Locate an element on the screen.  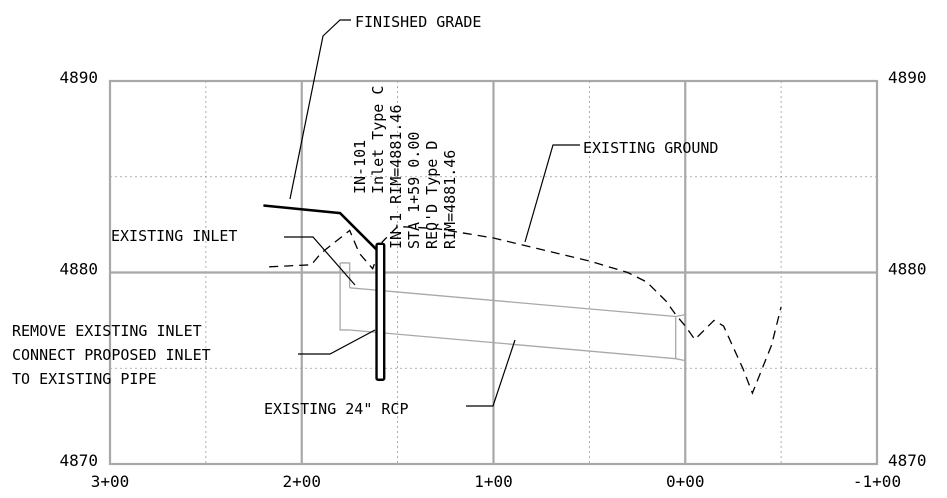
y-tick-label-right: 4890 is located at coordinates (907, 77).